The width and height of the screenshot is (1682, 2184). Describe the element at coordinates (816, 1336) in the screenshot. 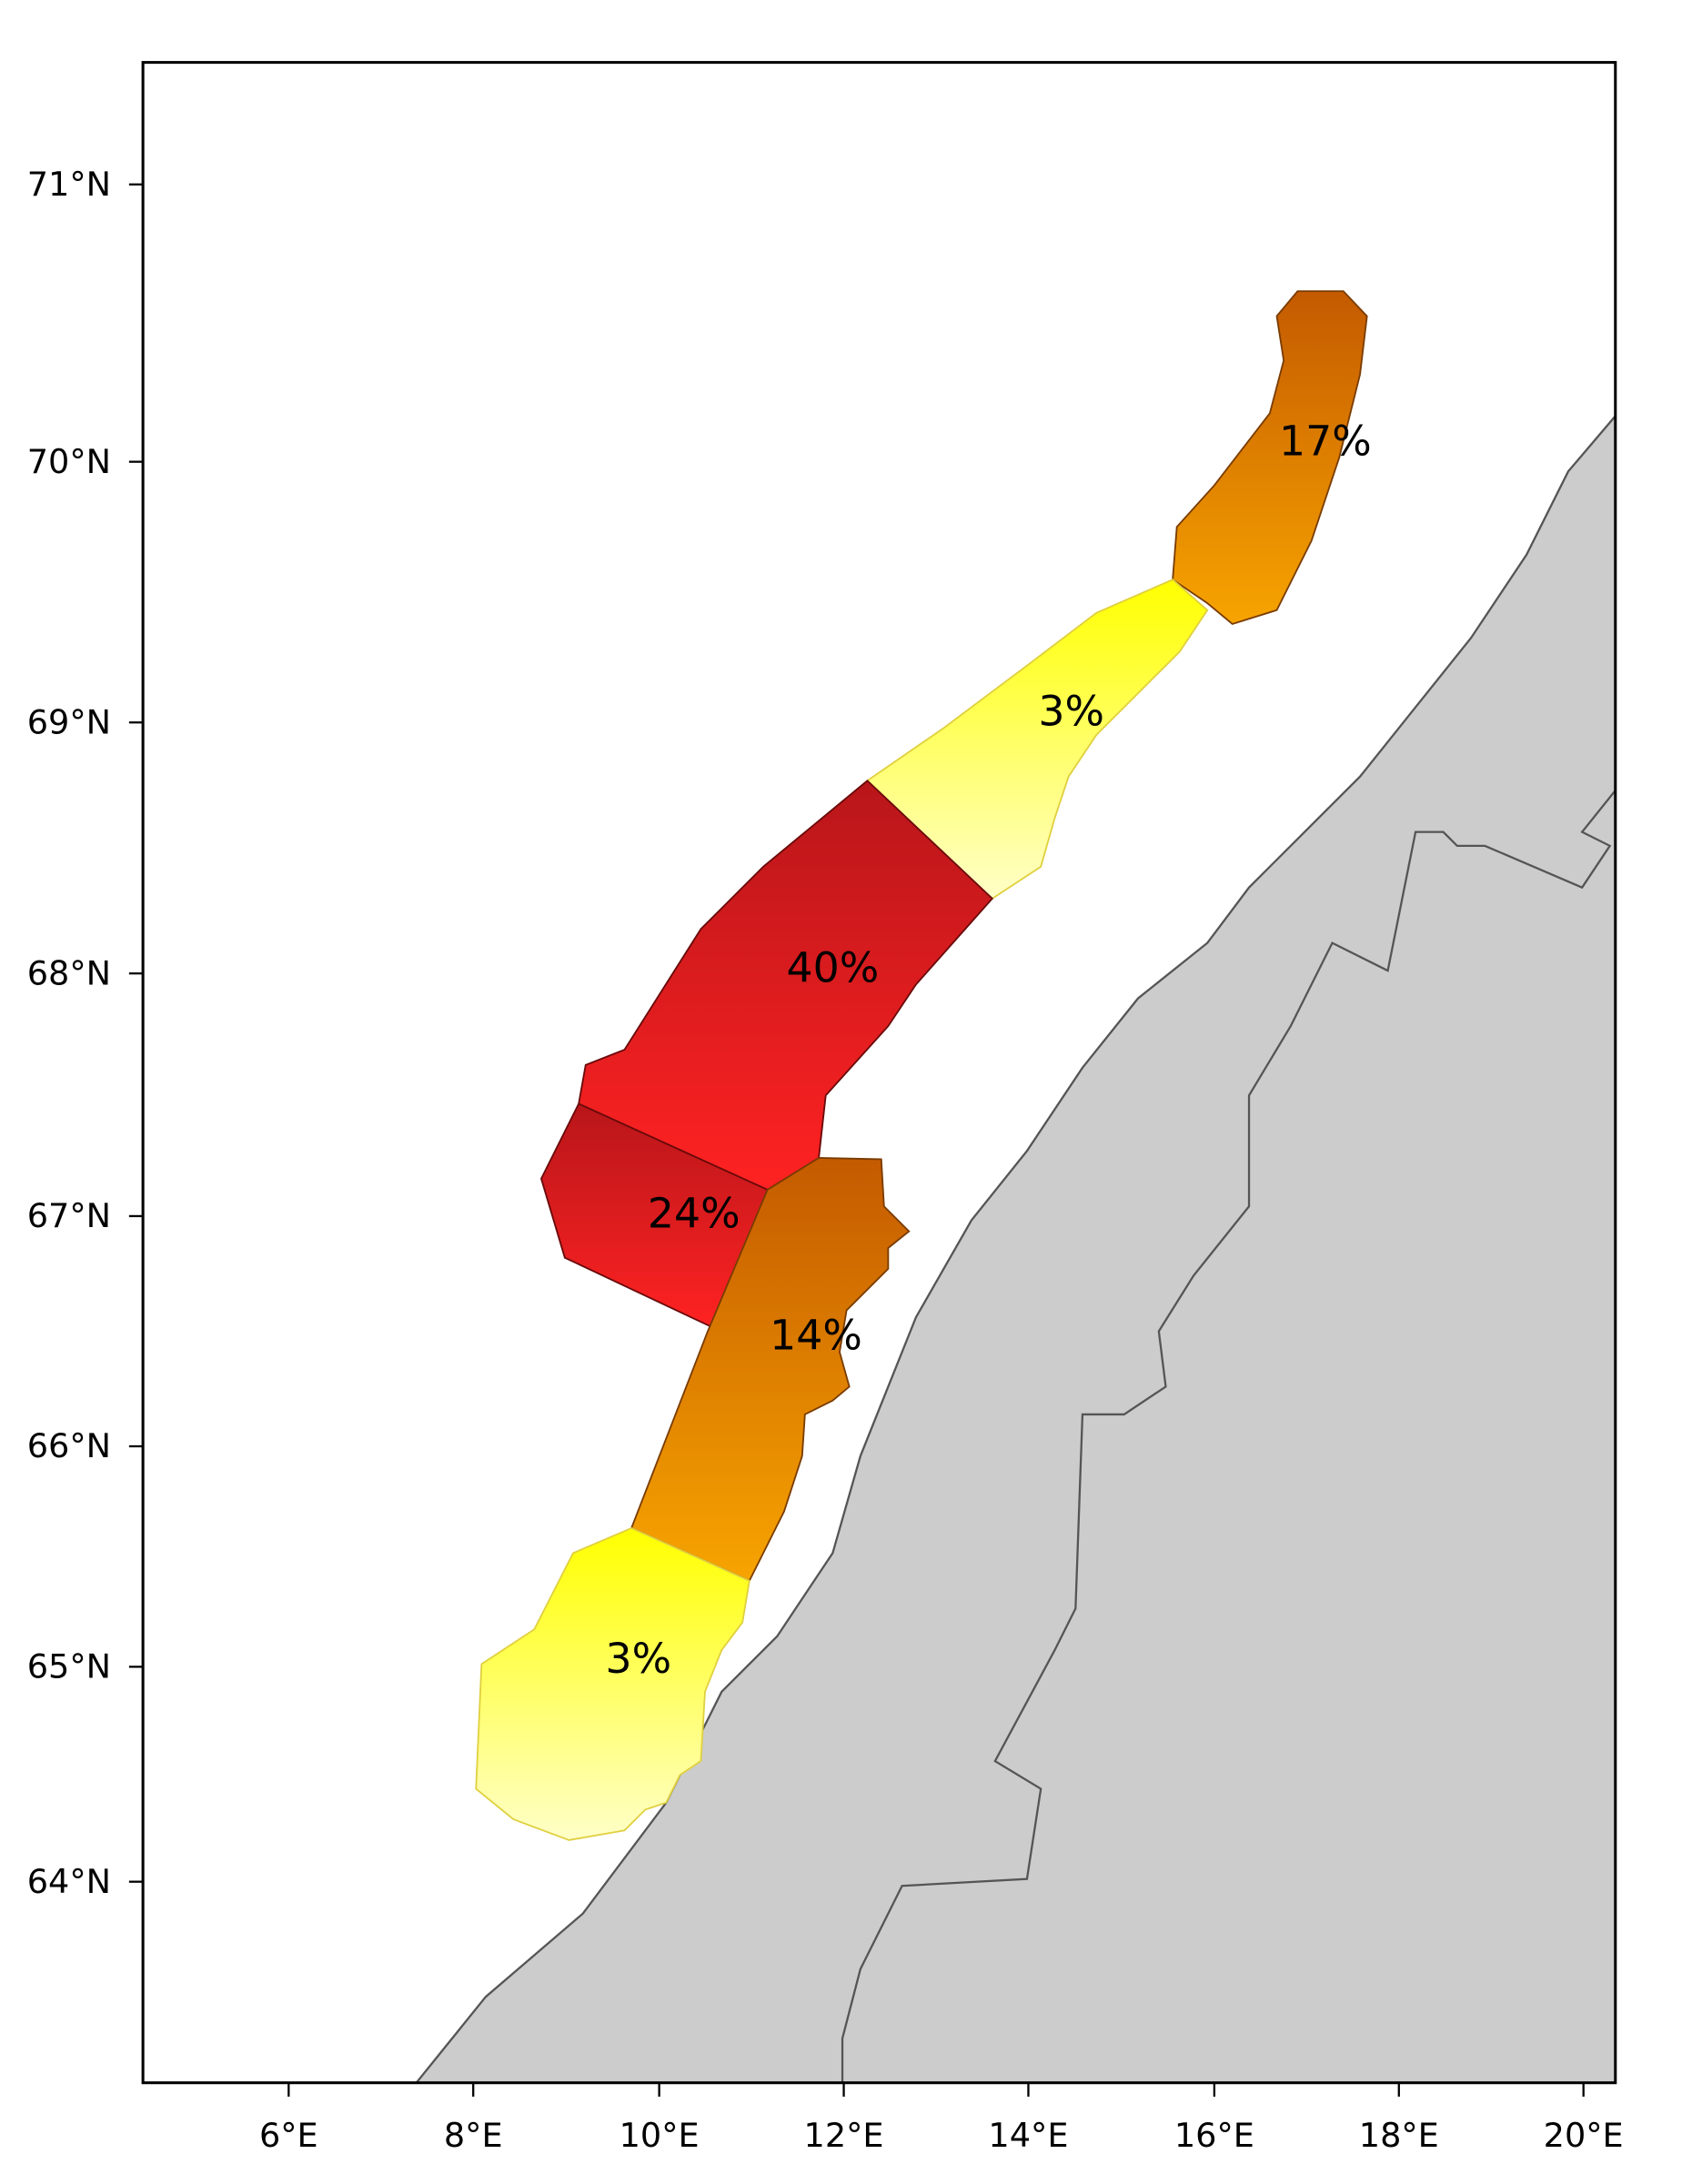

I see `region-label: 14%` at that location.